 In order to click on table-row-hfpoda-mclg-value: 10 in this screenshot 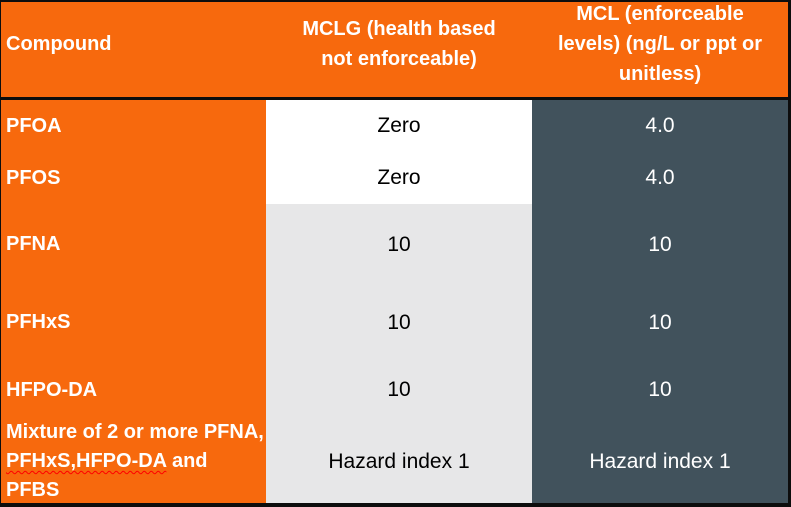, I will do `click(399, 390)`.